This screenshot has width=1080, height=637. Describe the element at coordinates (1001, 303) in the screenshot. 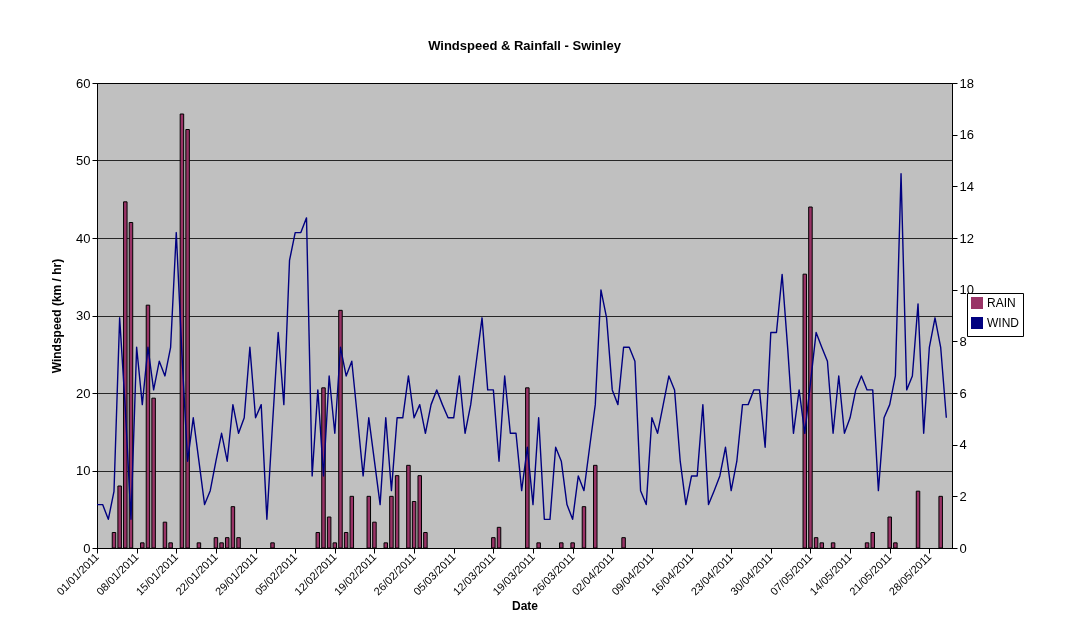

I see `legend-label: RAIN` at that location.